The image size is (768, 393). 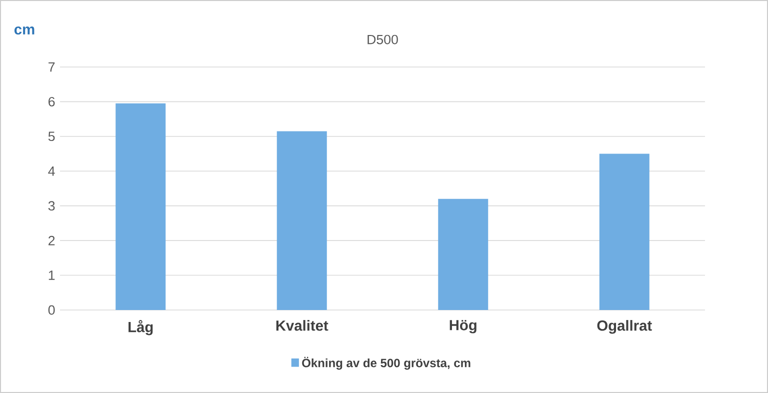 What do you see at coordinates (140, 328) in the screenshot?
I see `x-tick-label: Låg` at bounding box center [140, 328].